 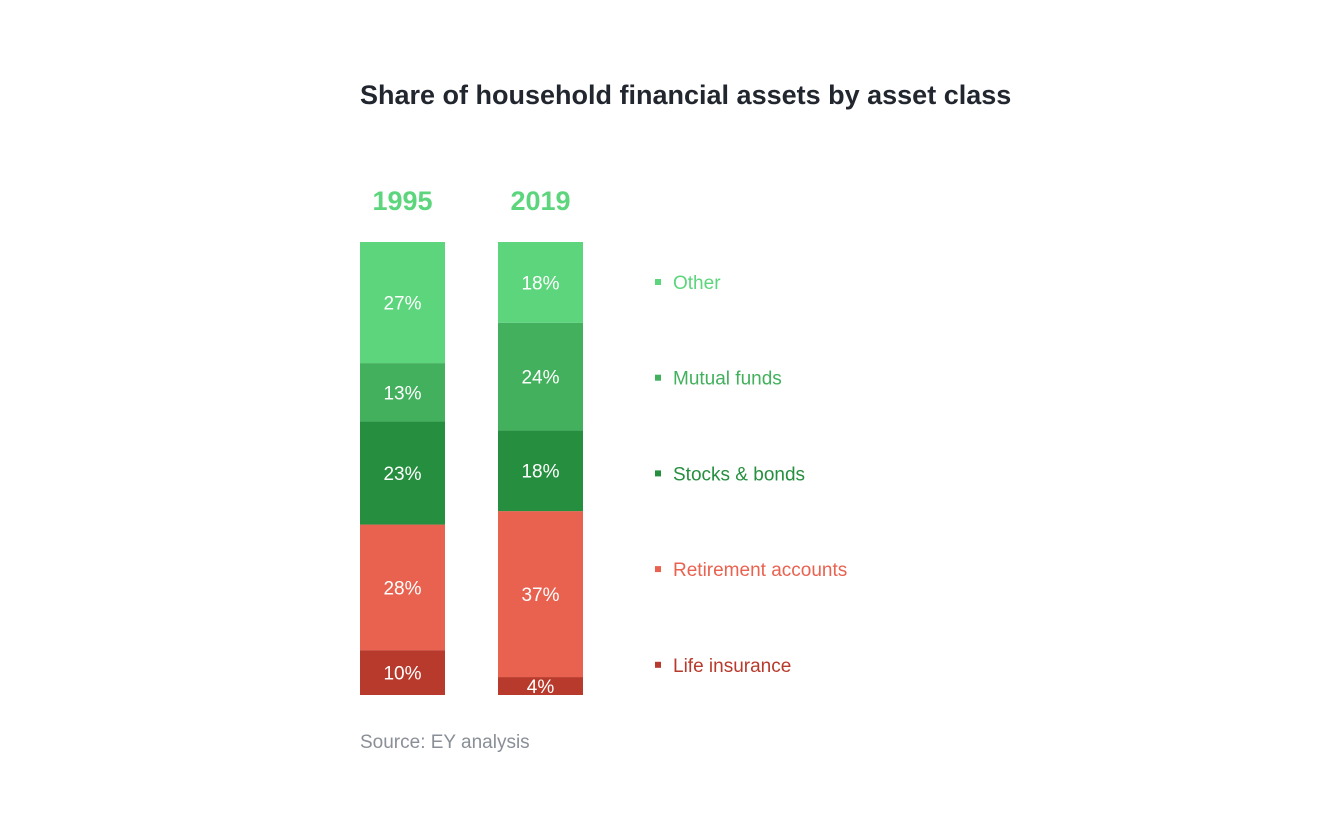 I want to click on legend-swatch-retirement-accounts, so click(x=658, y=569).